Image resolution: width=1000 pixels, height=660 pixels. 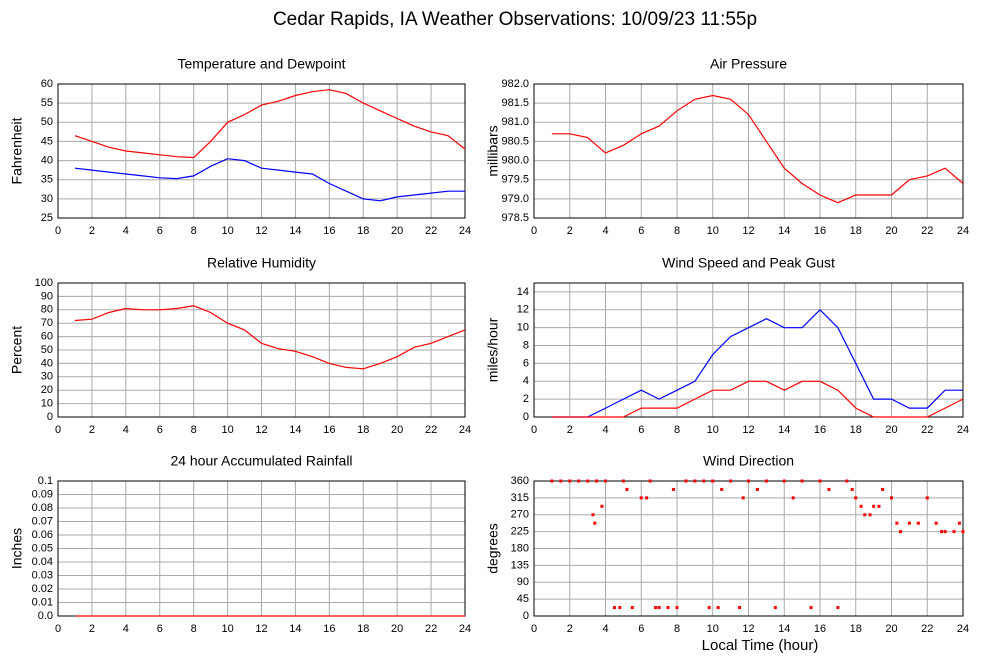 What do you see at coordinates (42, 548) in the screenshot?
I see `y-tick-label: 0.05` at bounding box center [42, 548].